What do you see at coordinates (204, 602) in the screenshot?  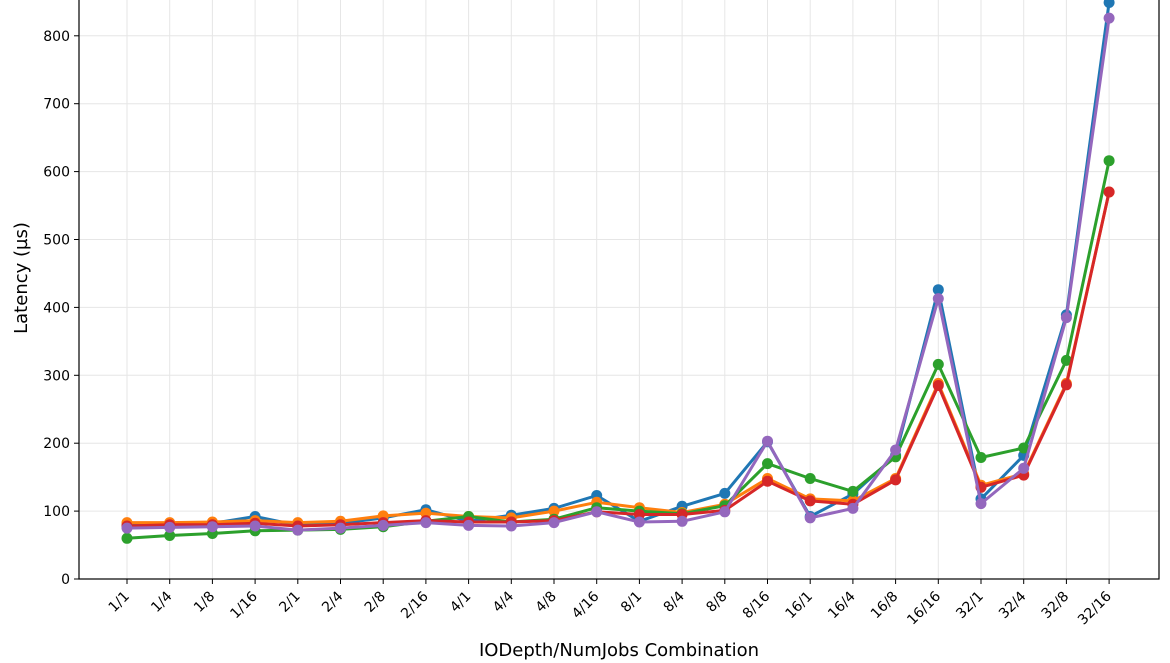 I see `x-tick-label: 1/8` at bounding box center [204, 602].